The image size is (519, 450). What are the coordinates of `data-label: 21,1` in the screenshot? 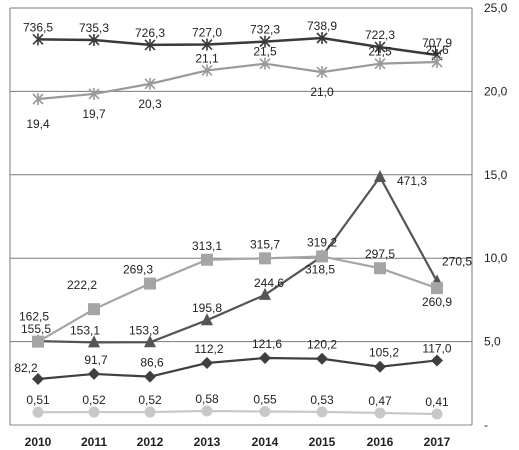 It's located at (207, 58).